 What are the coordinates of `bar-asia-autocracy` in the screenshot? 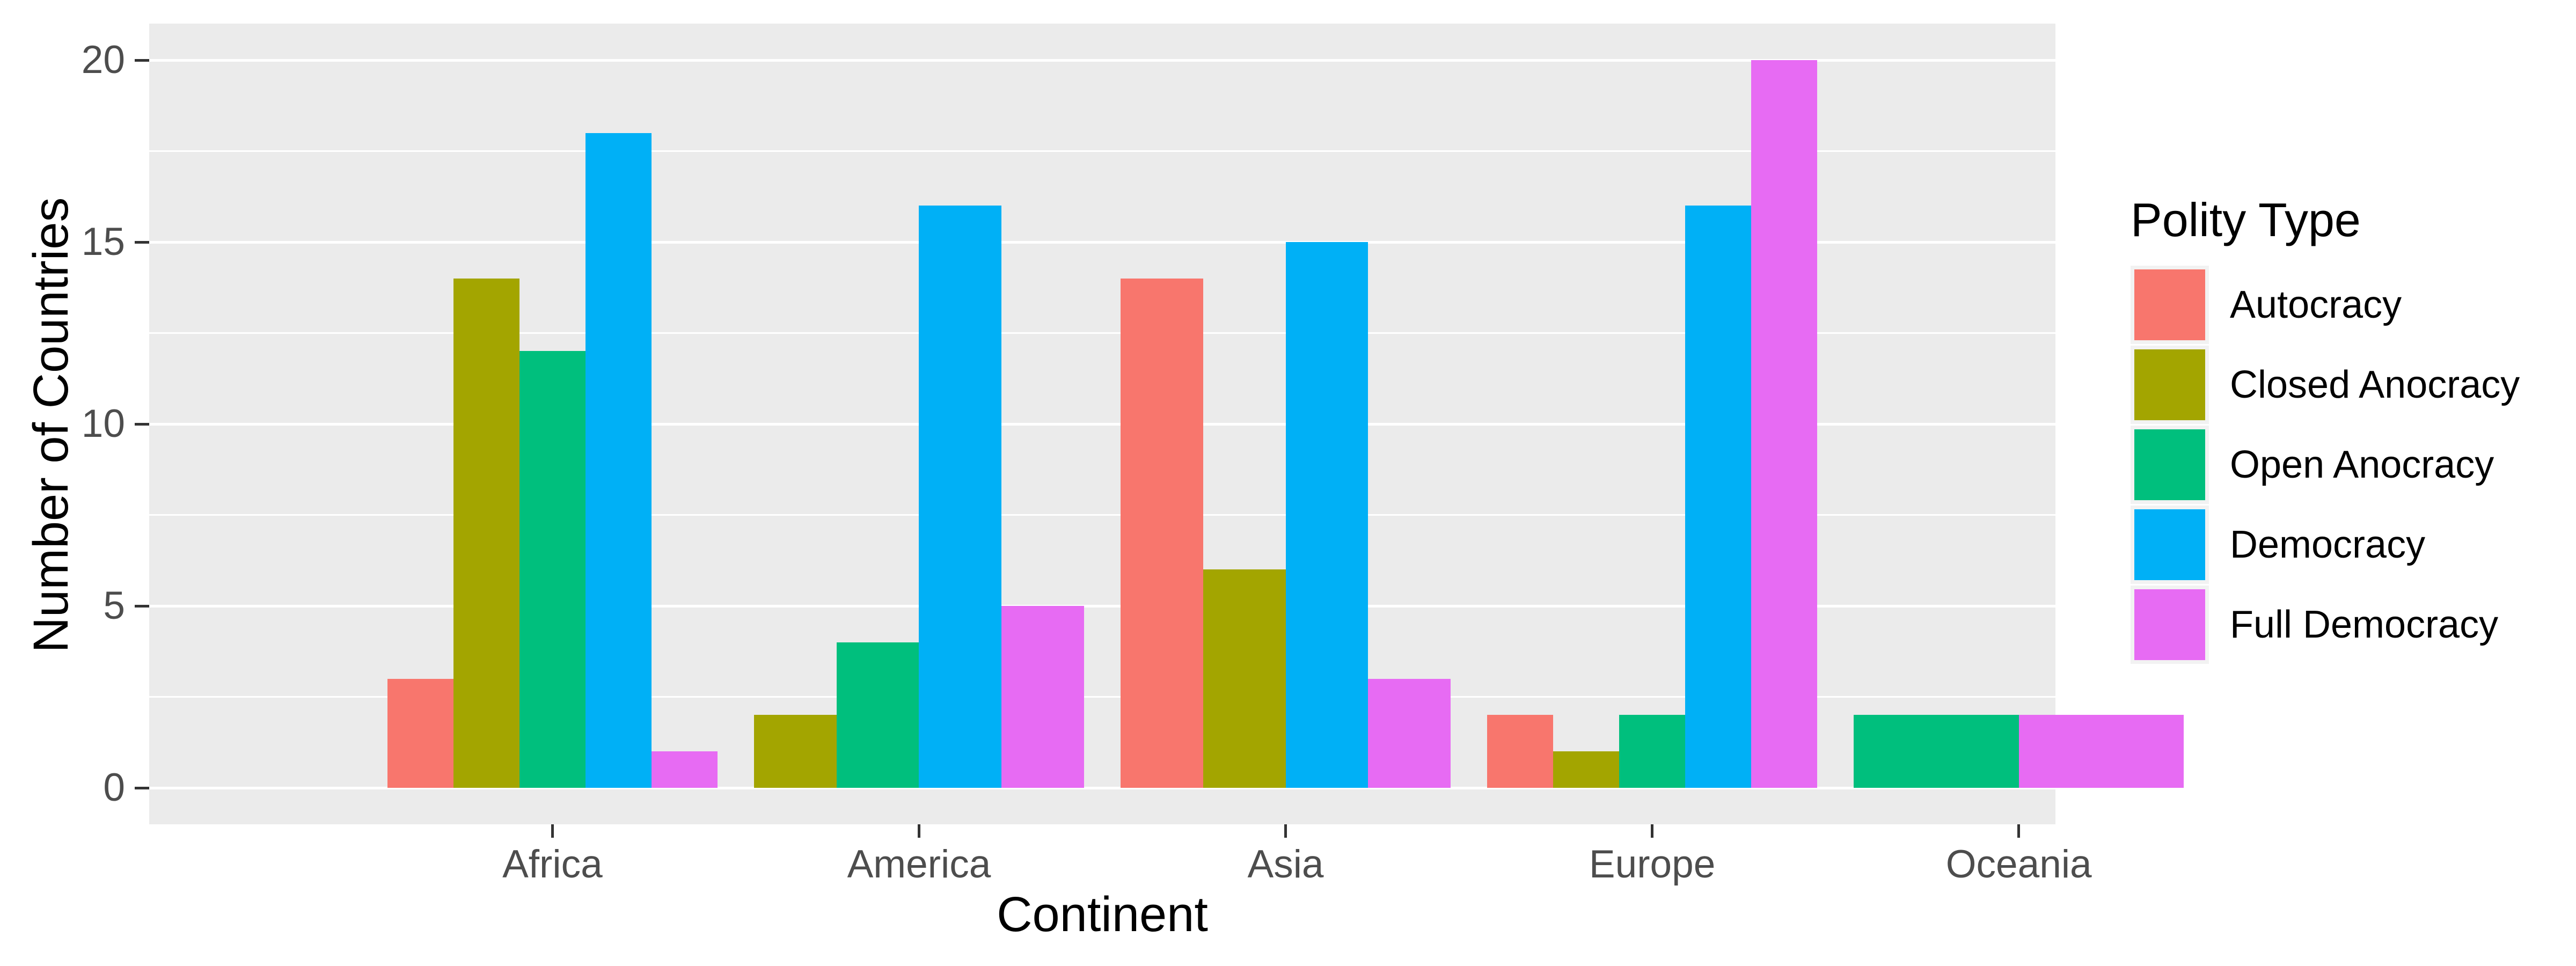 It's located at (1162, 533).